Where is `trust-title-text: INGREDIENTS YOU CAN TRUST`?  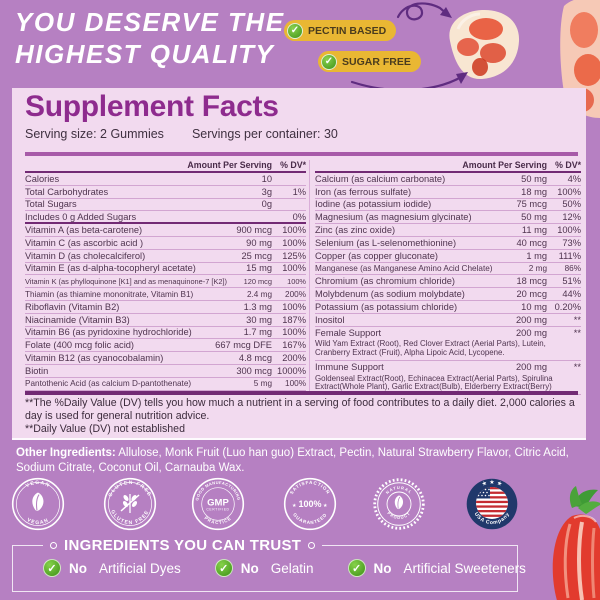 trust-title-text: INGREDIENTS YOU CAN TRUST is located at coordinates (183, 545).